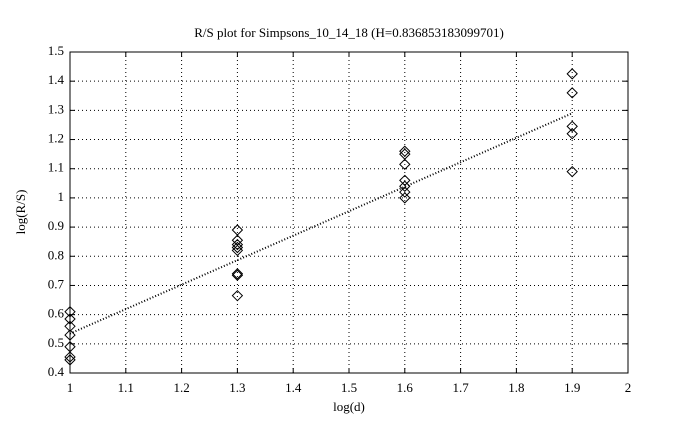 Image resolution: width=678 pixels, height=430 pixels. What do you see at coordinates (56, 225) in the screenshot?
I see `y-tick-label: 0.9` at bounding box center [56, 225].